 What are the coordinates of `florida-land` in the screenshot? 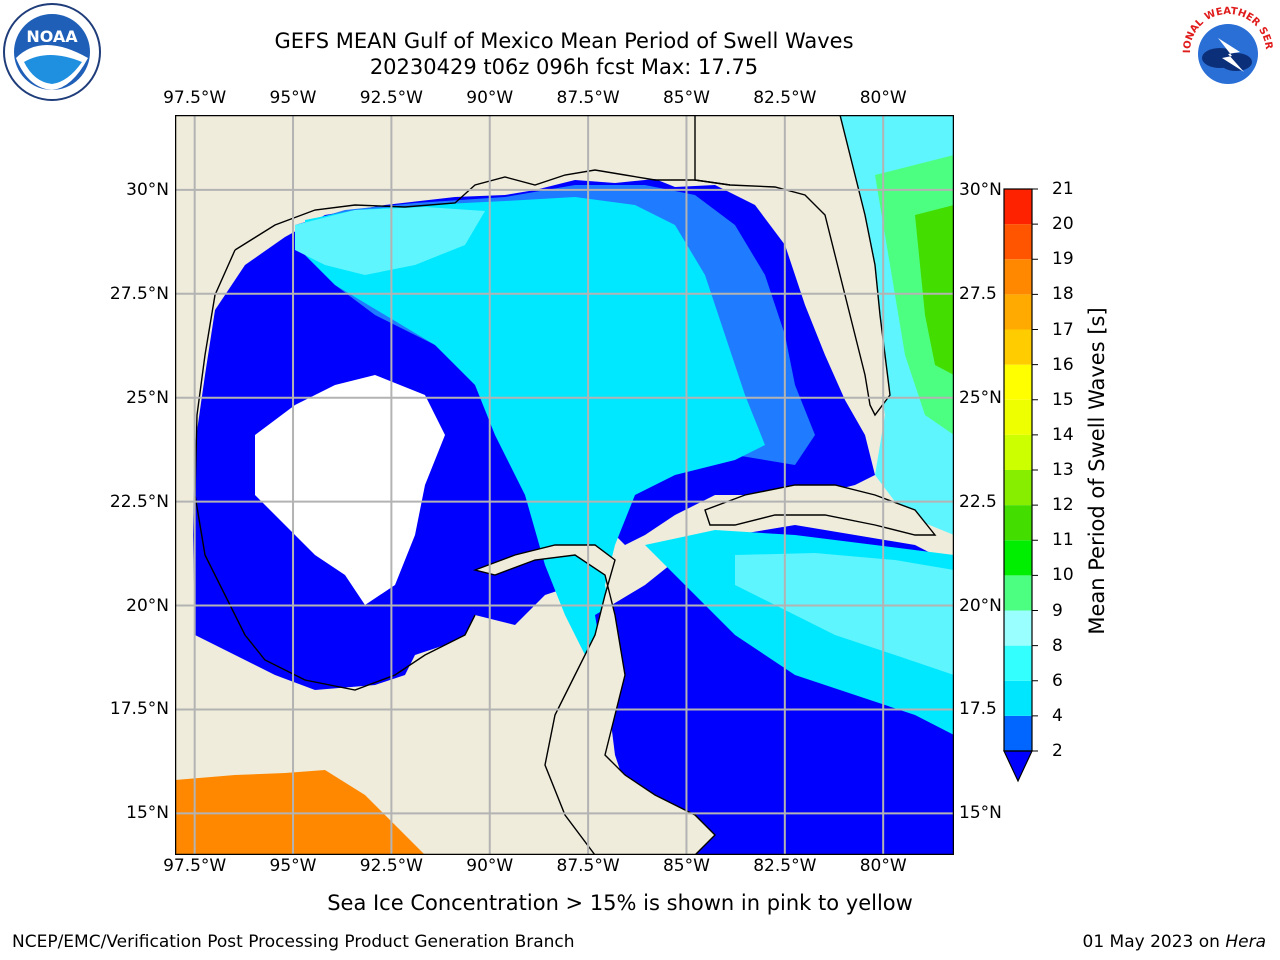 It's located at (824, 266).